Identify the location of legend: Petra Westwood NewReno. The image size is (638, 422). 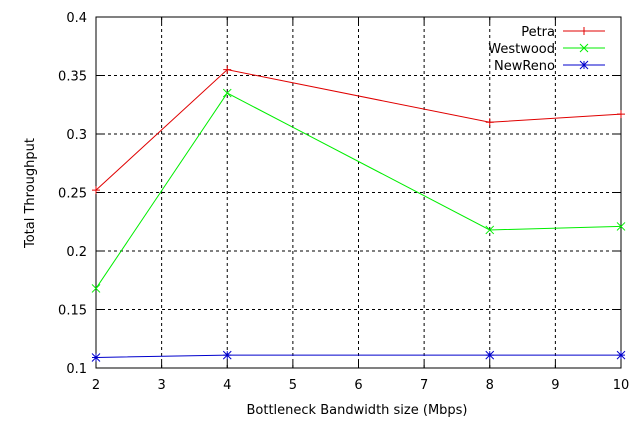
(546, 49).